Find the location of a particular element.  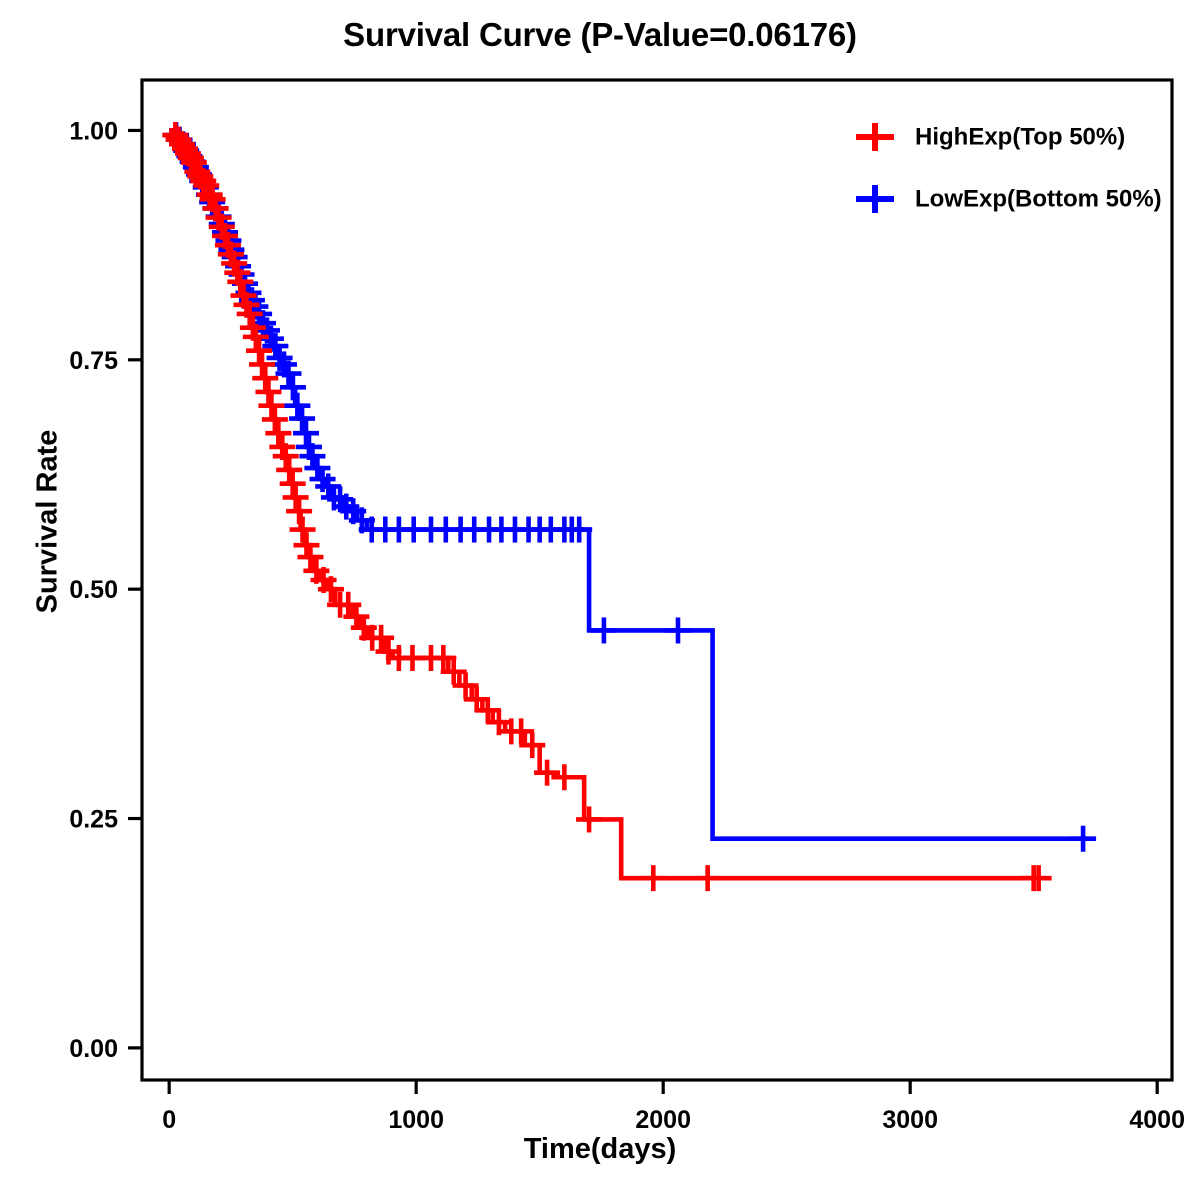

x-tick-label: 2000 is located at coordinates (663, 1120).